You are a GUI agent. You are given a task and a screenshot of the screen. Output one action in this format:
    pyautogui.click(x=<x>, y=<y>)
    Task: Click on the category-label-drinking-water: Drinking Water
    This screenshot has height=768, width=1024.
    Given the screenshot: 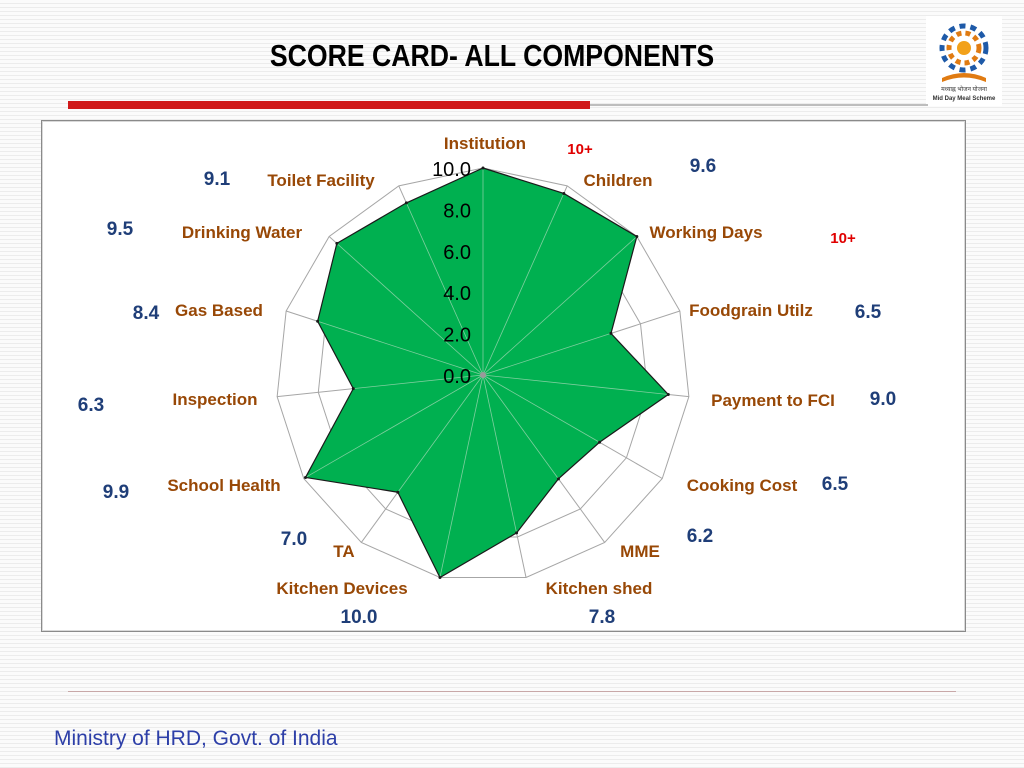 What is the action you would take?
    pyautogui.click(x=242, y=232)
    